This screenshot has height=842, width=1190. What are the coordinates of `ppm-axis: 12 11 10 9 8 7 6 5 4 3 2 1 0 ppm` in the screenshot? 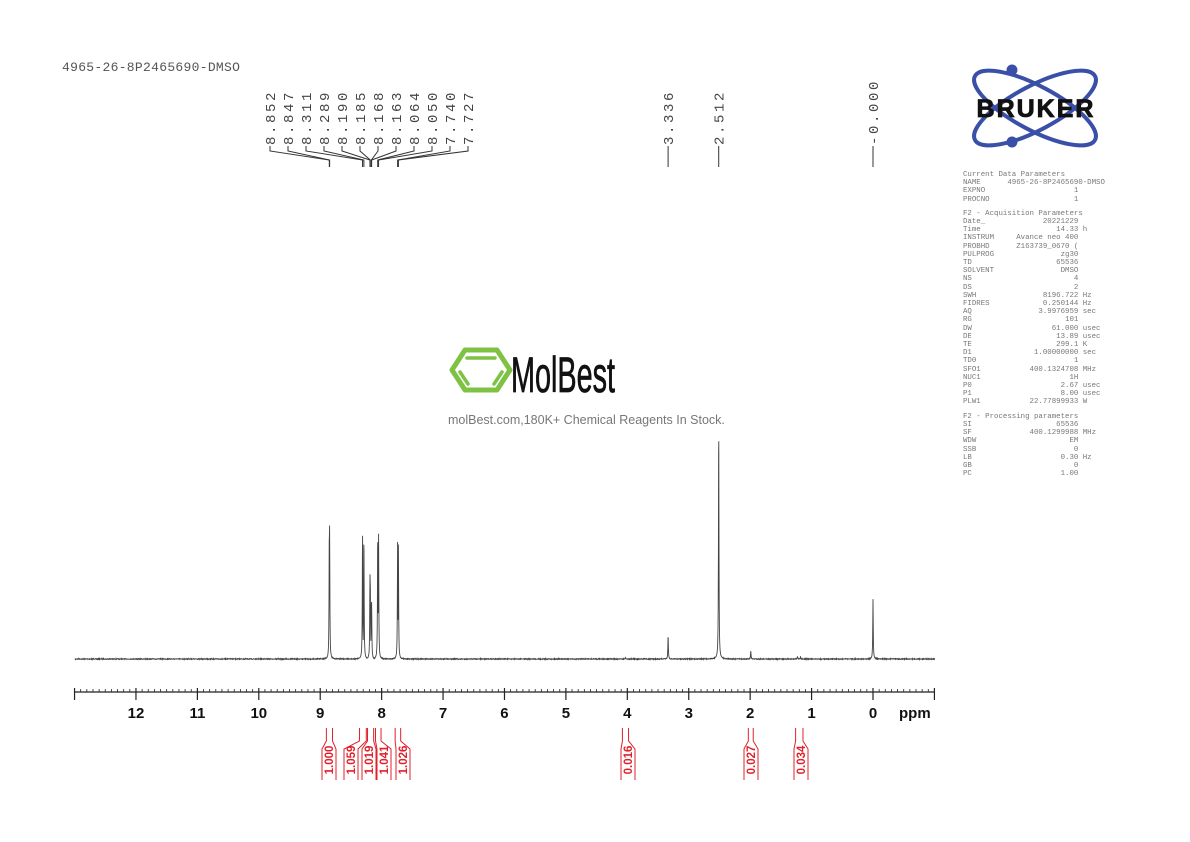 It's located at (504, 705).